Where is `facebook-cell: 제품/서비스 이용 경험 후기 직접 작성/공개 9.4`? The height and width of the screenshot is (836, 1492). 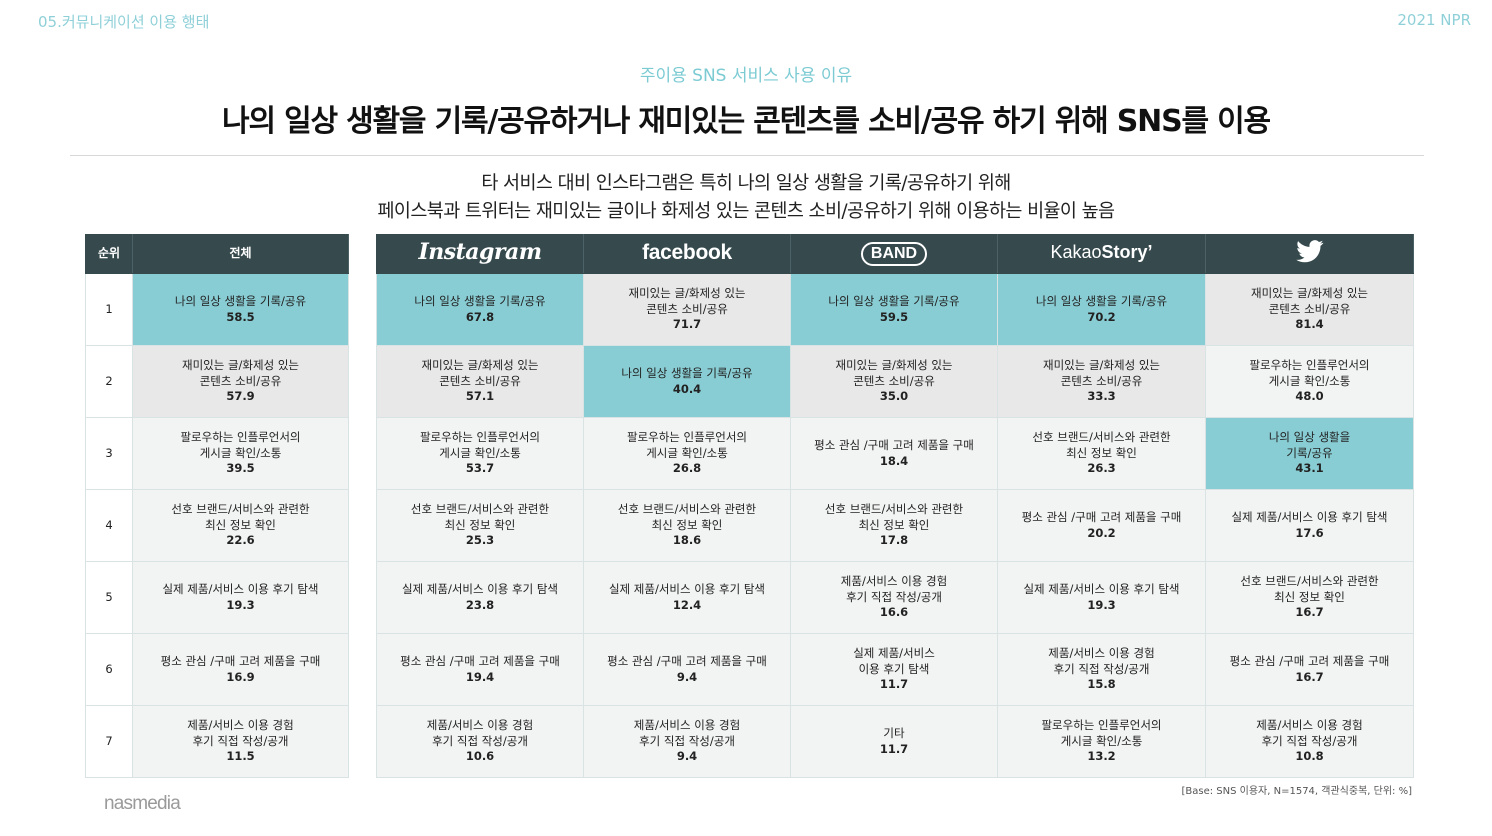 facebook-cell: 제품/서비스 이용 경험 후기 직접 작성/공개 9.4 is located at coordinates (687, 741).